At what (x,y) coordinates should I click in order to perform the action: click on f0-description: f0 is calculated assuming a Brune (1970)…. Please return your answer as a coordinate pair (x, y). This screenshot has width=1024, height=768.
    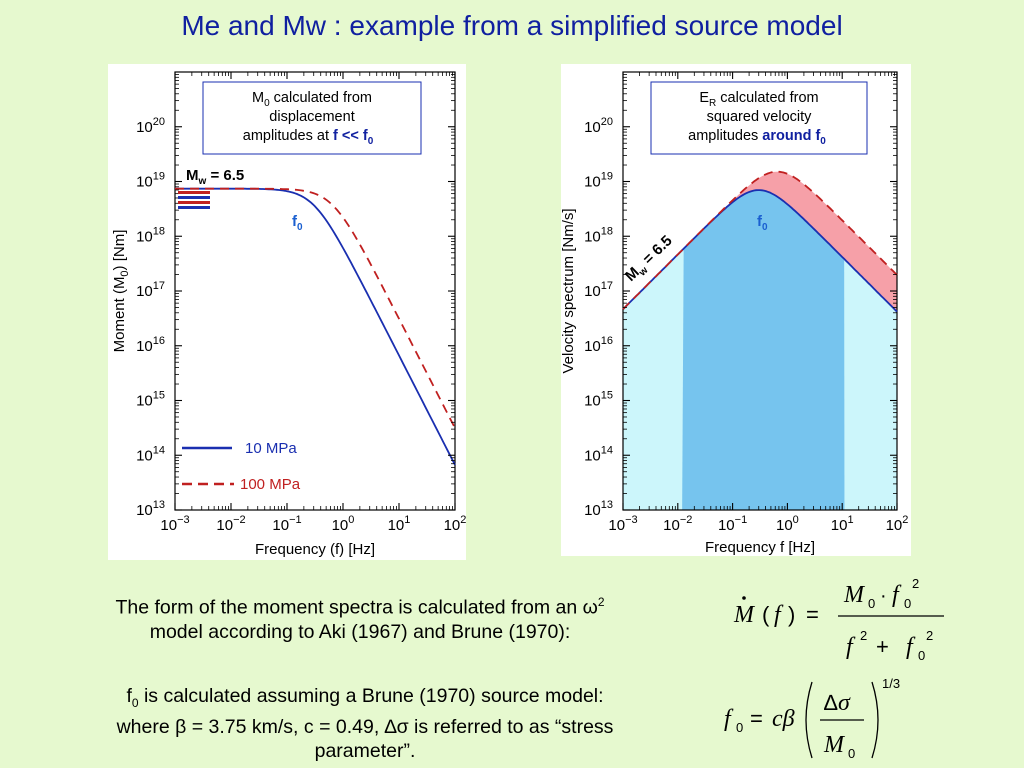
    Looking at the image, I should click on (365, 723).